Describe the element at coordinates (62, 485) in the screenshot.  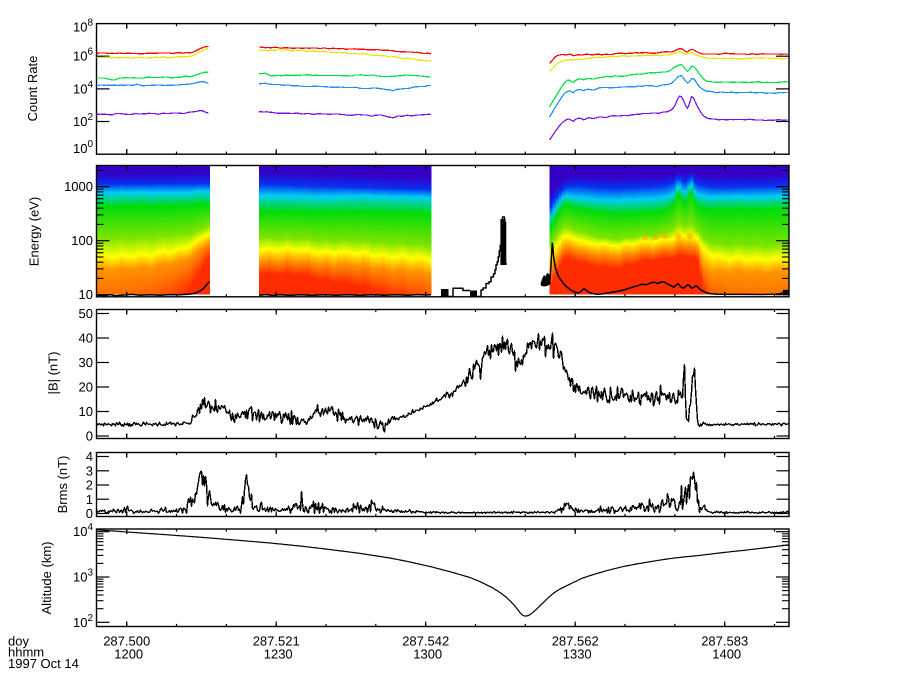
I see `svg-text: Brms (nT)` at that location.